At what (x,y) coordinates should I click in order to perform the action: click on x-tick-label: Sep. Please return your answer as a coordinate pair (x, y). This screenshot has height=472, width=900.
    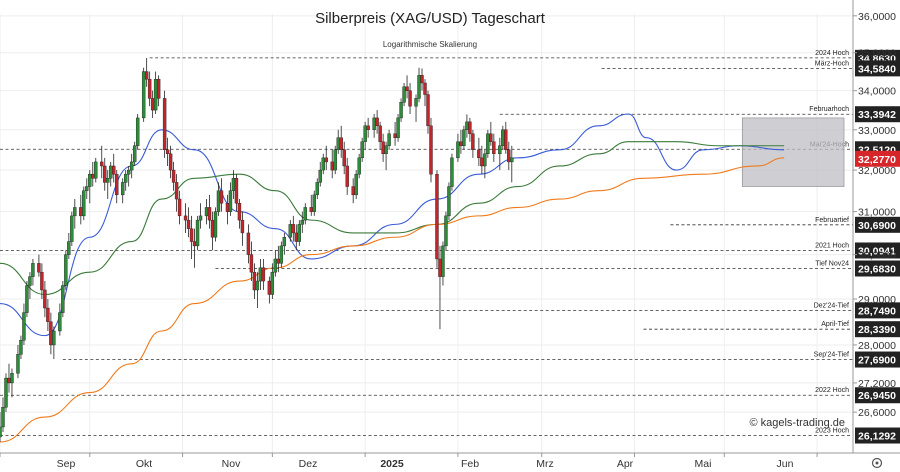
    Looking at the image, I should click on (66, 464).